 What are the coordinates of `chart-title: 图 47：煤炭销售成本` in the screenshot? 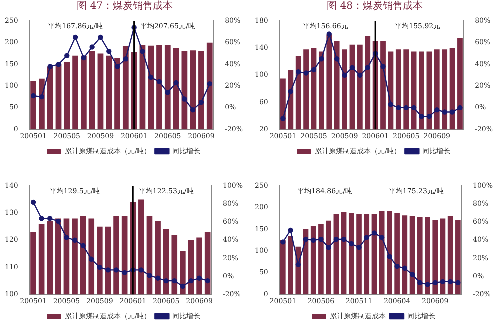 It's located at (125, 7).